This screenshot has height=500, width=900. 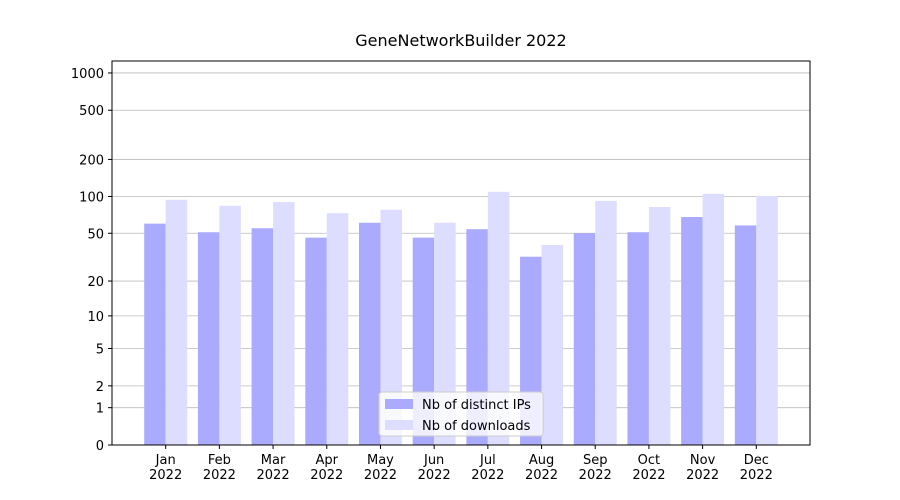 I want to click on x-tick-label: Nov 2022, so click(x=703, y=468).